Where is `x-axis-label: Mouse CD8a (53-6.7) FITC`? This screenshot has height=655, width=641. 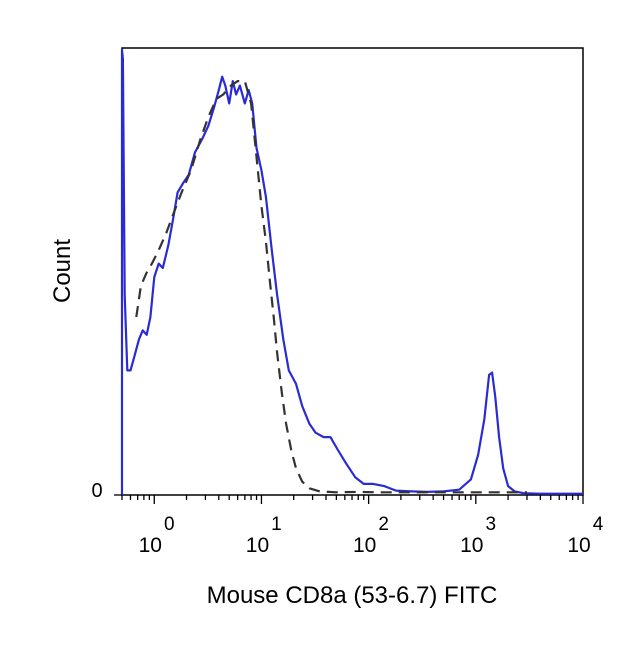 x-axis-label: Mouse CD8a (53-6.7) FITC is located at coordinates (352, 595).